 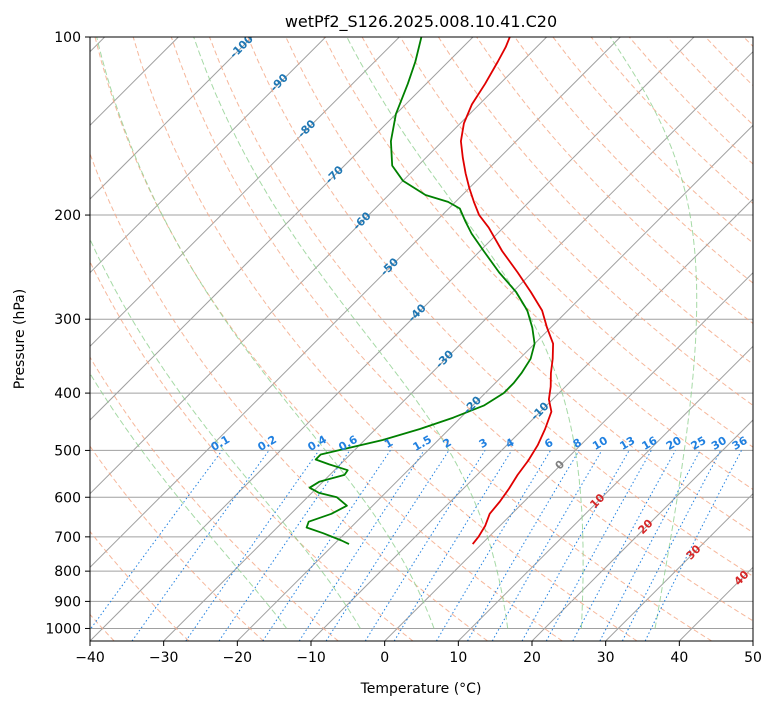 I want to click on mixing-ratio-line-0.4, so click(x=252, y=545).